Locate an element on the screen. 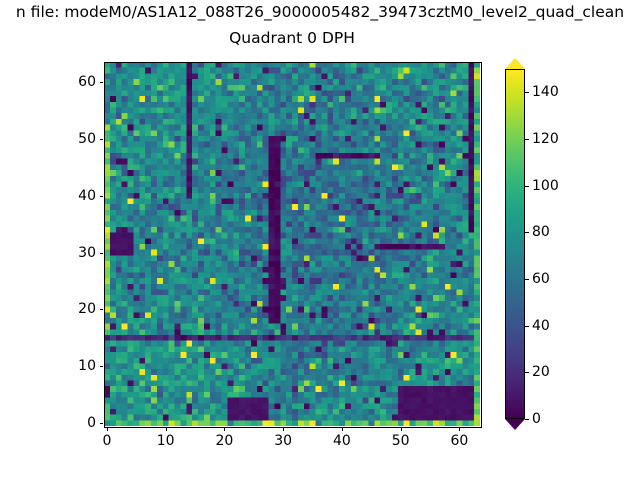 This screenshot has height=480, width=640. colorbar-extend-min-arrow-icon is located at coordinates (515, 424).